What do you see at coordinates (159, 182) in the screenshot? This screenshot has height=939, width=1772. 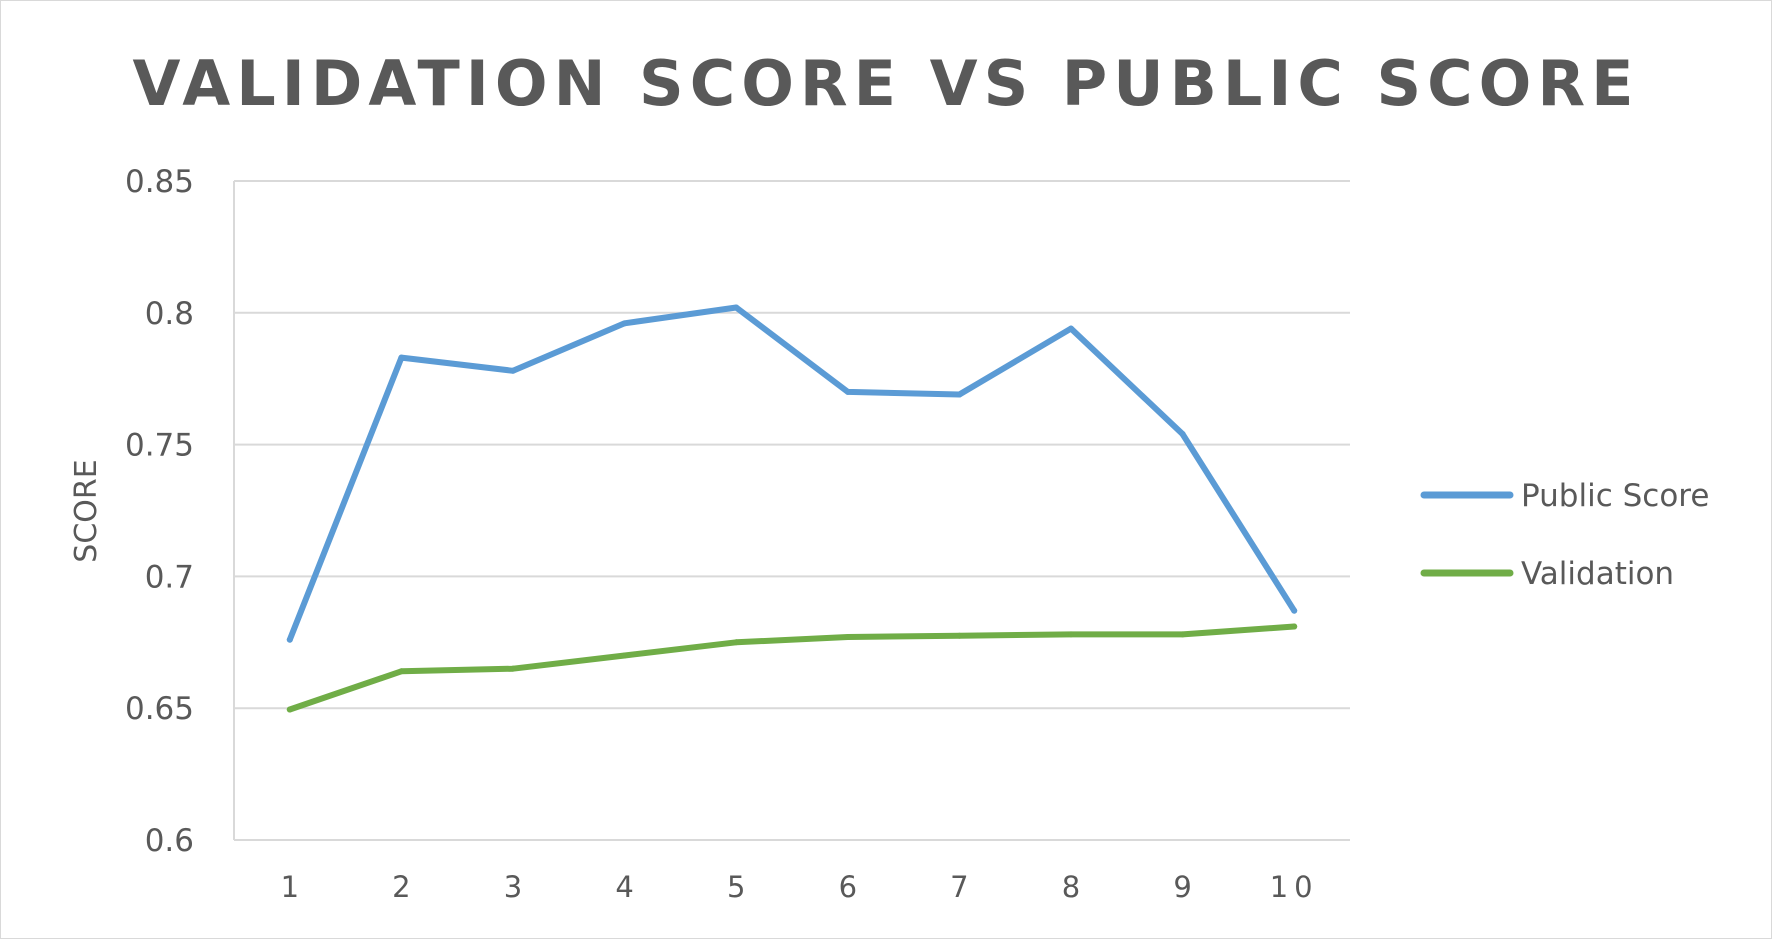 I see `y-tick-label: 0.85` at bounding box center [159, 182].